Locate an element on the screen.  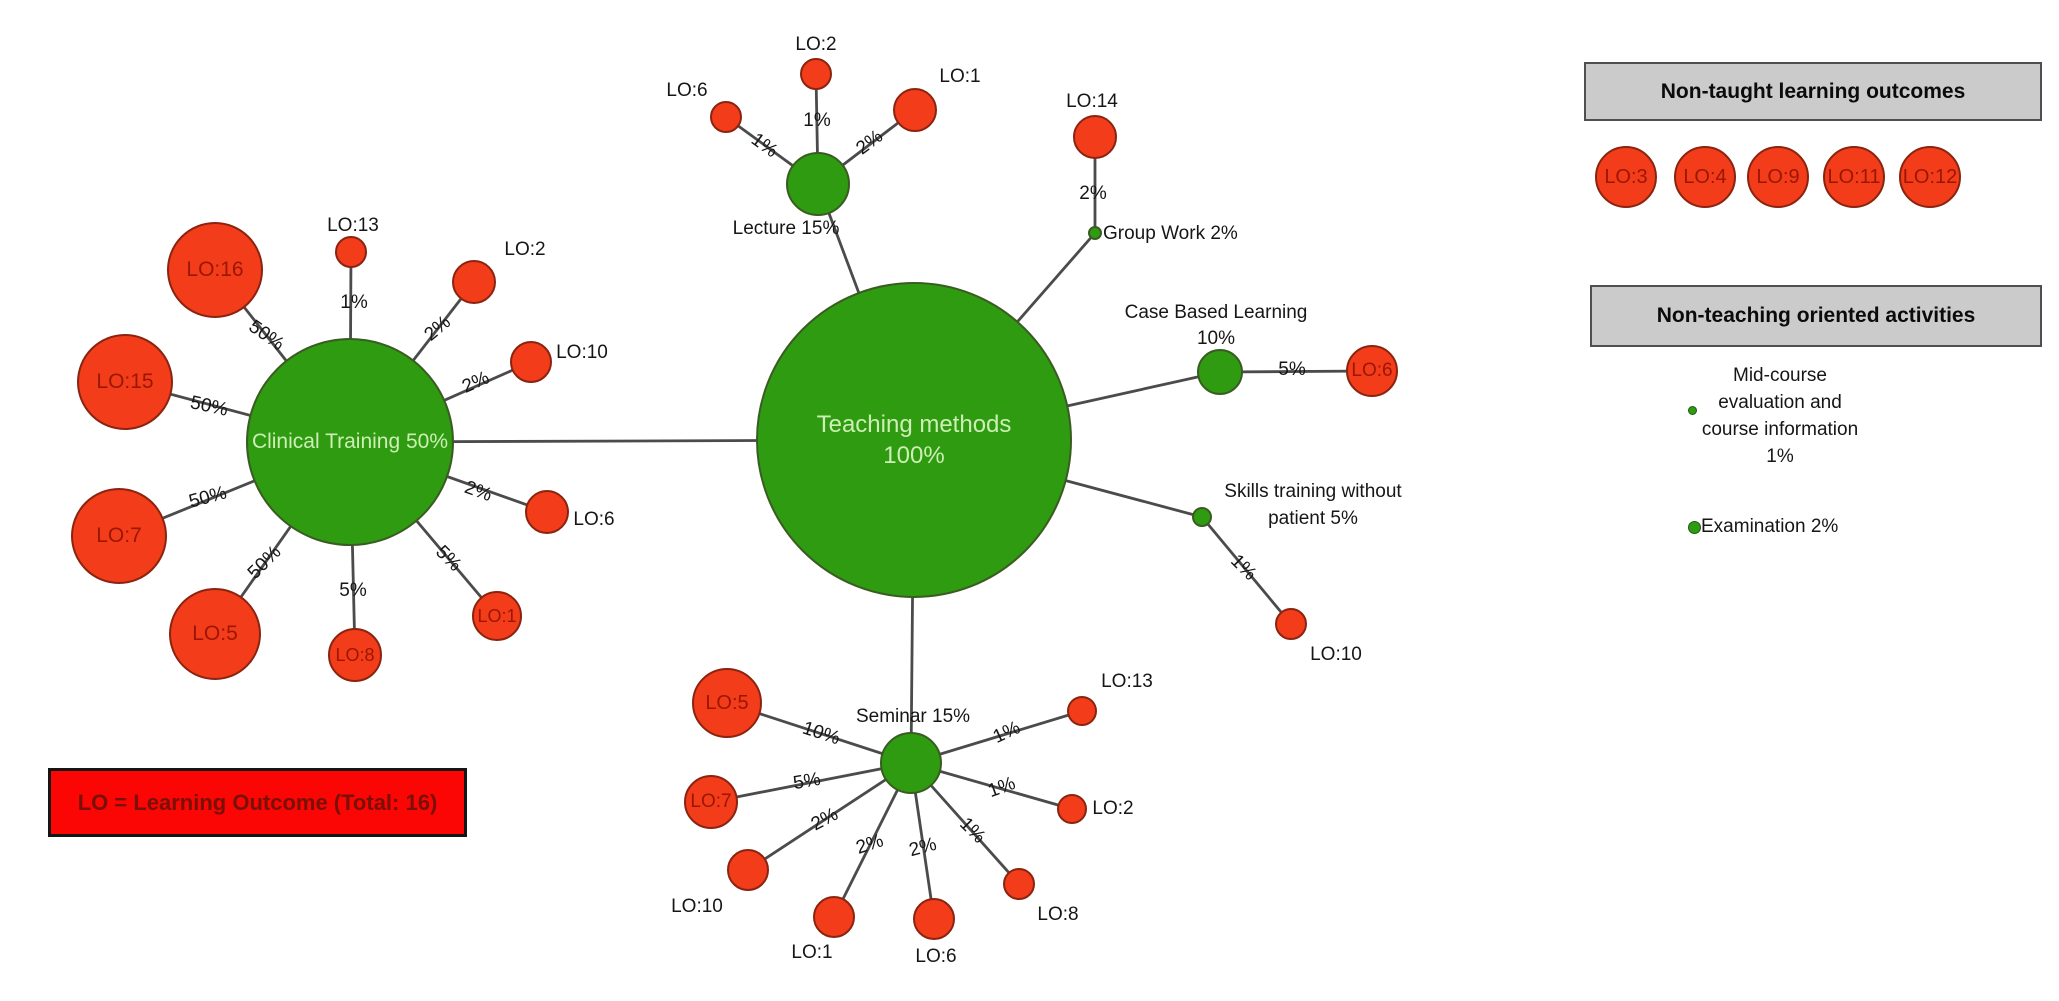
legend-box: LO = Learning Outcome (Total: 16) is located at coordinates (257, 802).